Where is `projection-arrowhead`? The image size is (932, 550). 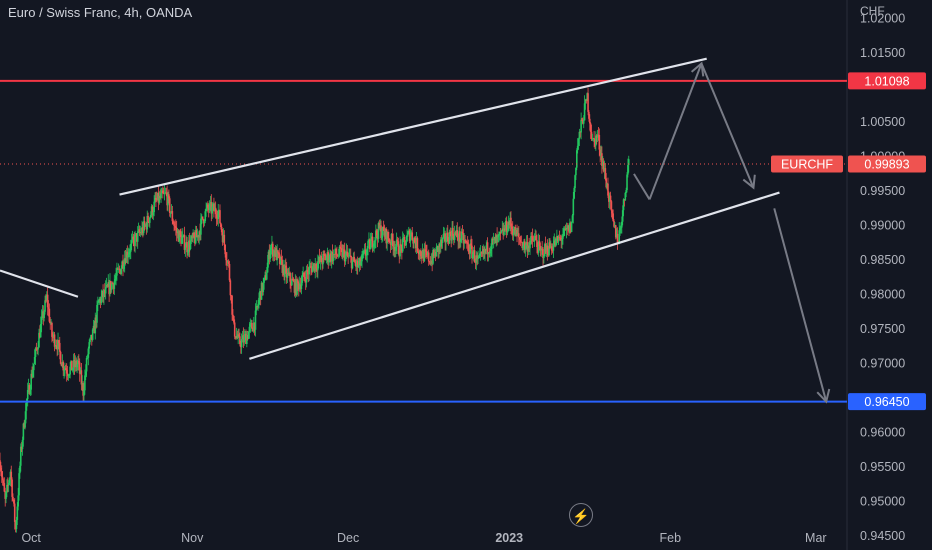 projection-arrowhead is located at coordinates (697, 69).